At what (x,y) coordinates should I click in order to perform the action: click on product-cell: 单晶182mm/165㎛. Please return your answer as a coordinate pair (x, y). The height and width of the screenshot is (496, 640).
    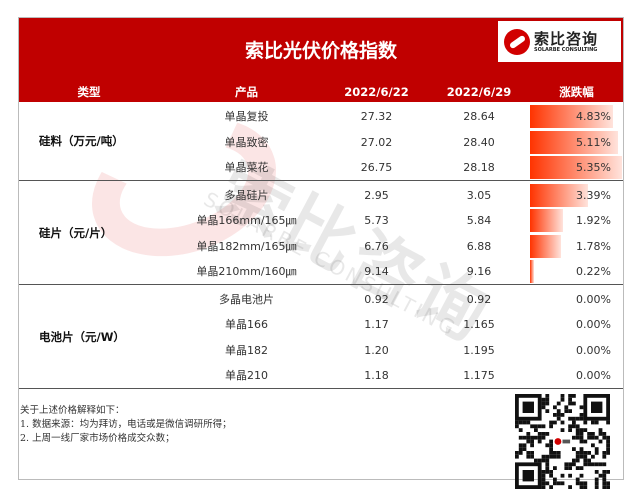
    Looking at the image, I should click on (246, 246).